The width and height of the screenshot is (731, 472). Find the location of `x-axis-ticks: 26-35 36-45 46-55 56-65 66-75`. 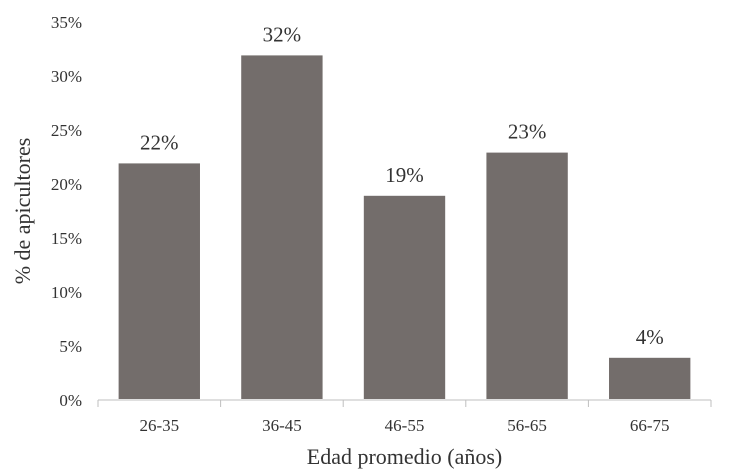

x-axis-ticks: 26-35 36-45 46-55 56-65 66-75 is located at coordinates (404, 417).